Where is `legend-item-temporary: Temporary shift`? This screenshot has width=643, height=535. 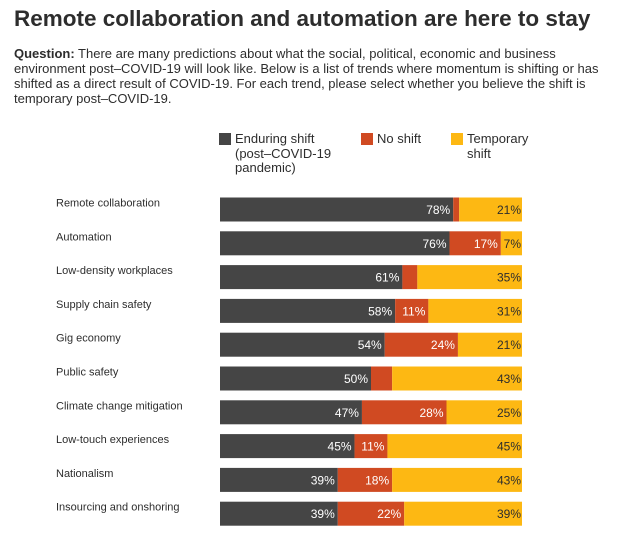 legend-item-temporary: Temporary shift is located at coordinates (490, 146).